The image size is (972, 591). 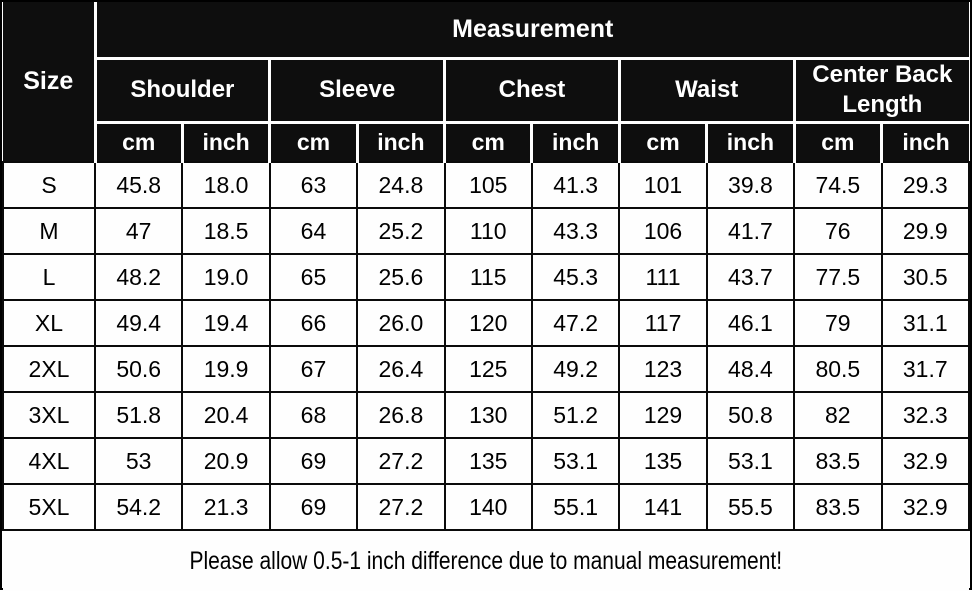 I want to click on measurement-value-cell: 141, so click(x=663, y=507).